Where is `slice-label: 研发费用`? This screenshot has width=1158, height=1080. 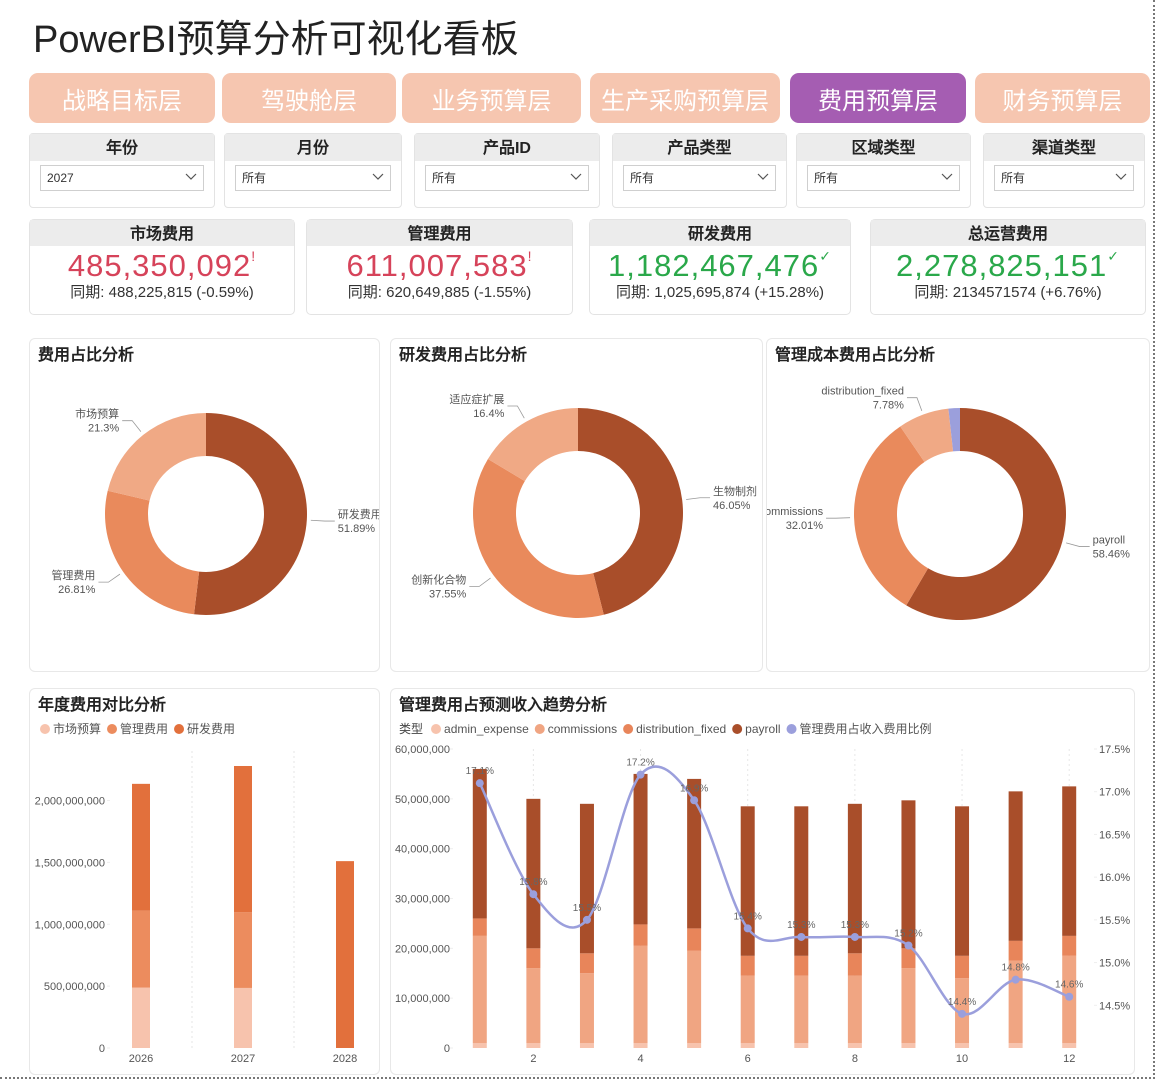
slice-label: 研发费用 is located at coordinates (358, 514).